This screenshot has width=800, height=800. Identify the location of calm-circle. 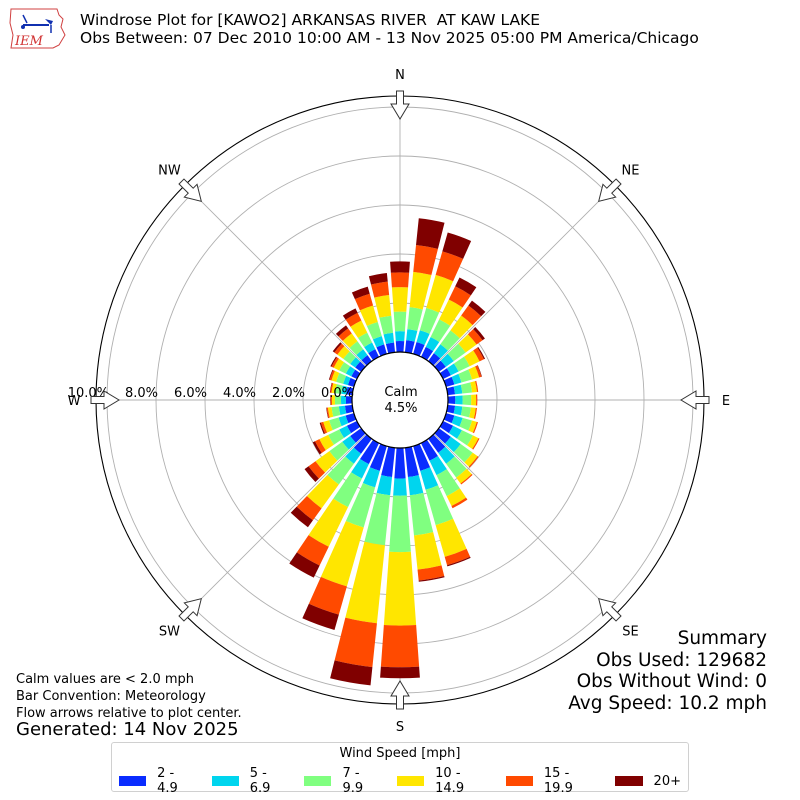
(400, 400).